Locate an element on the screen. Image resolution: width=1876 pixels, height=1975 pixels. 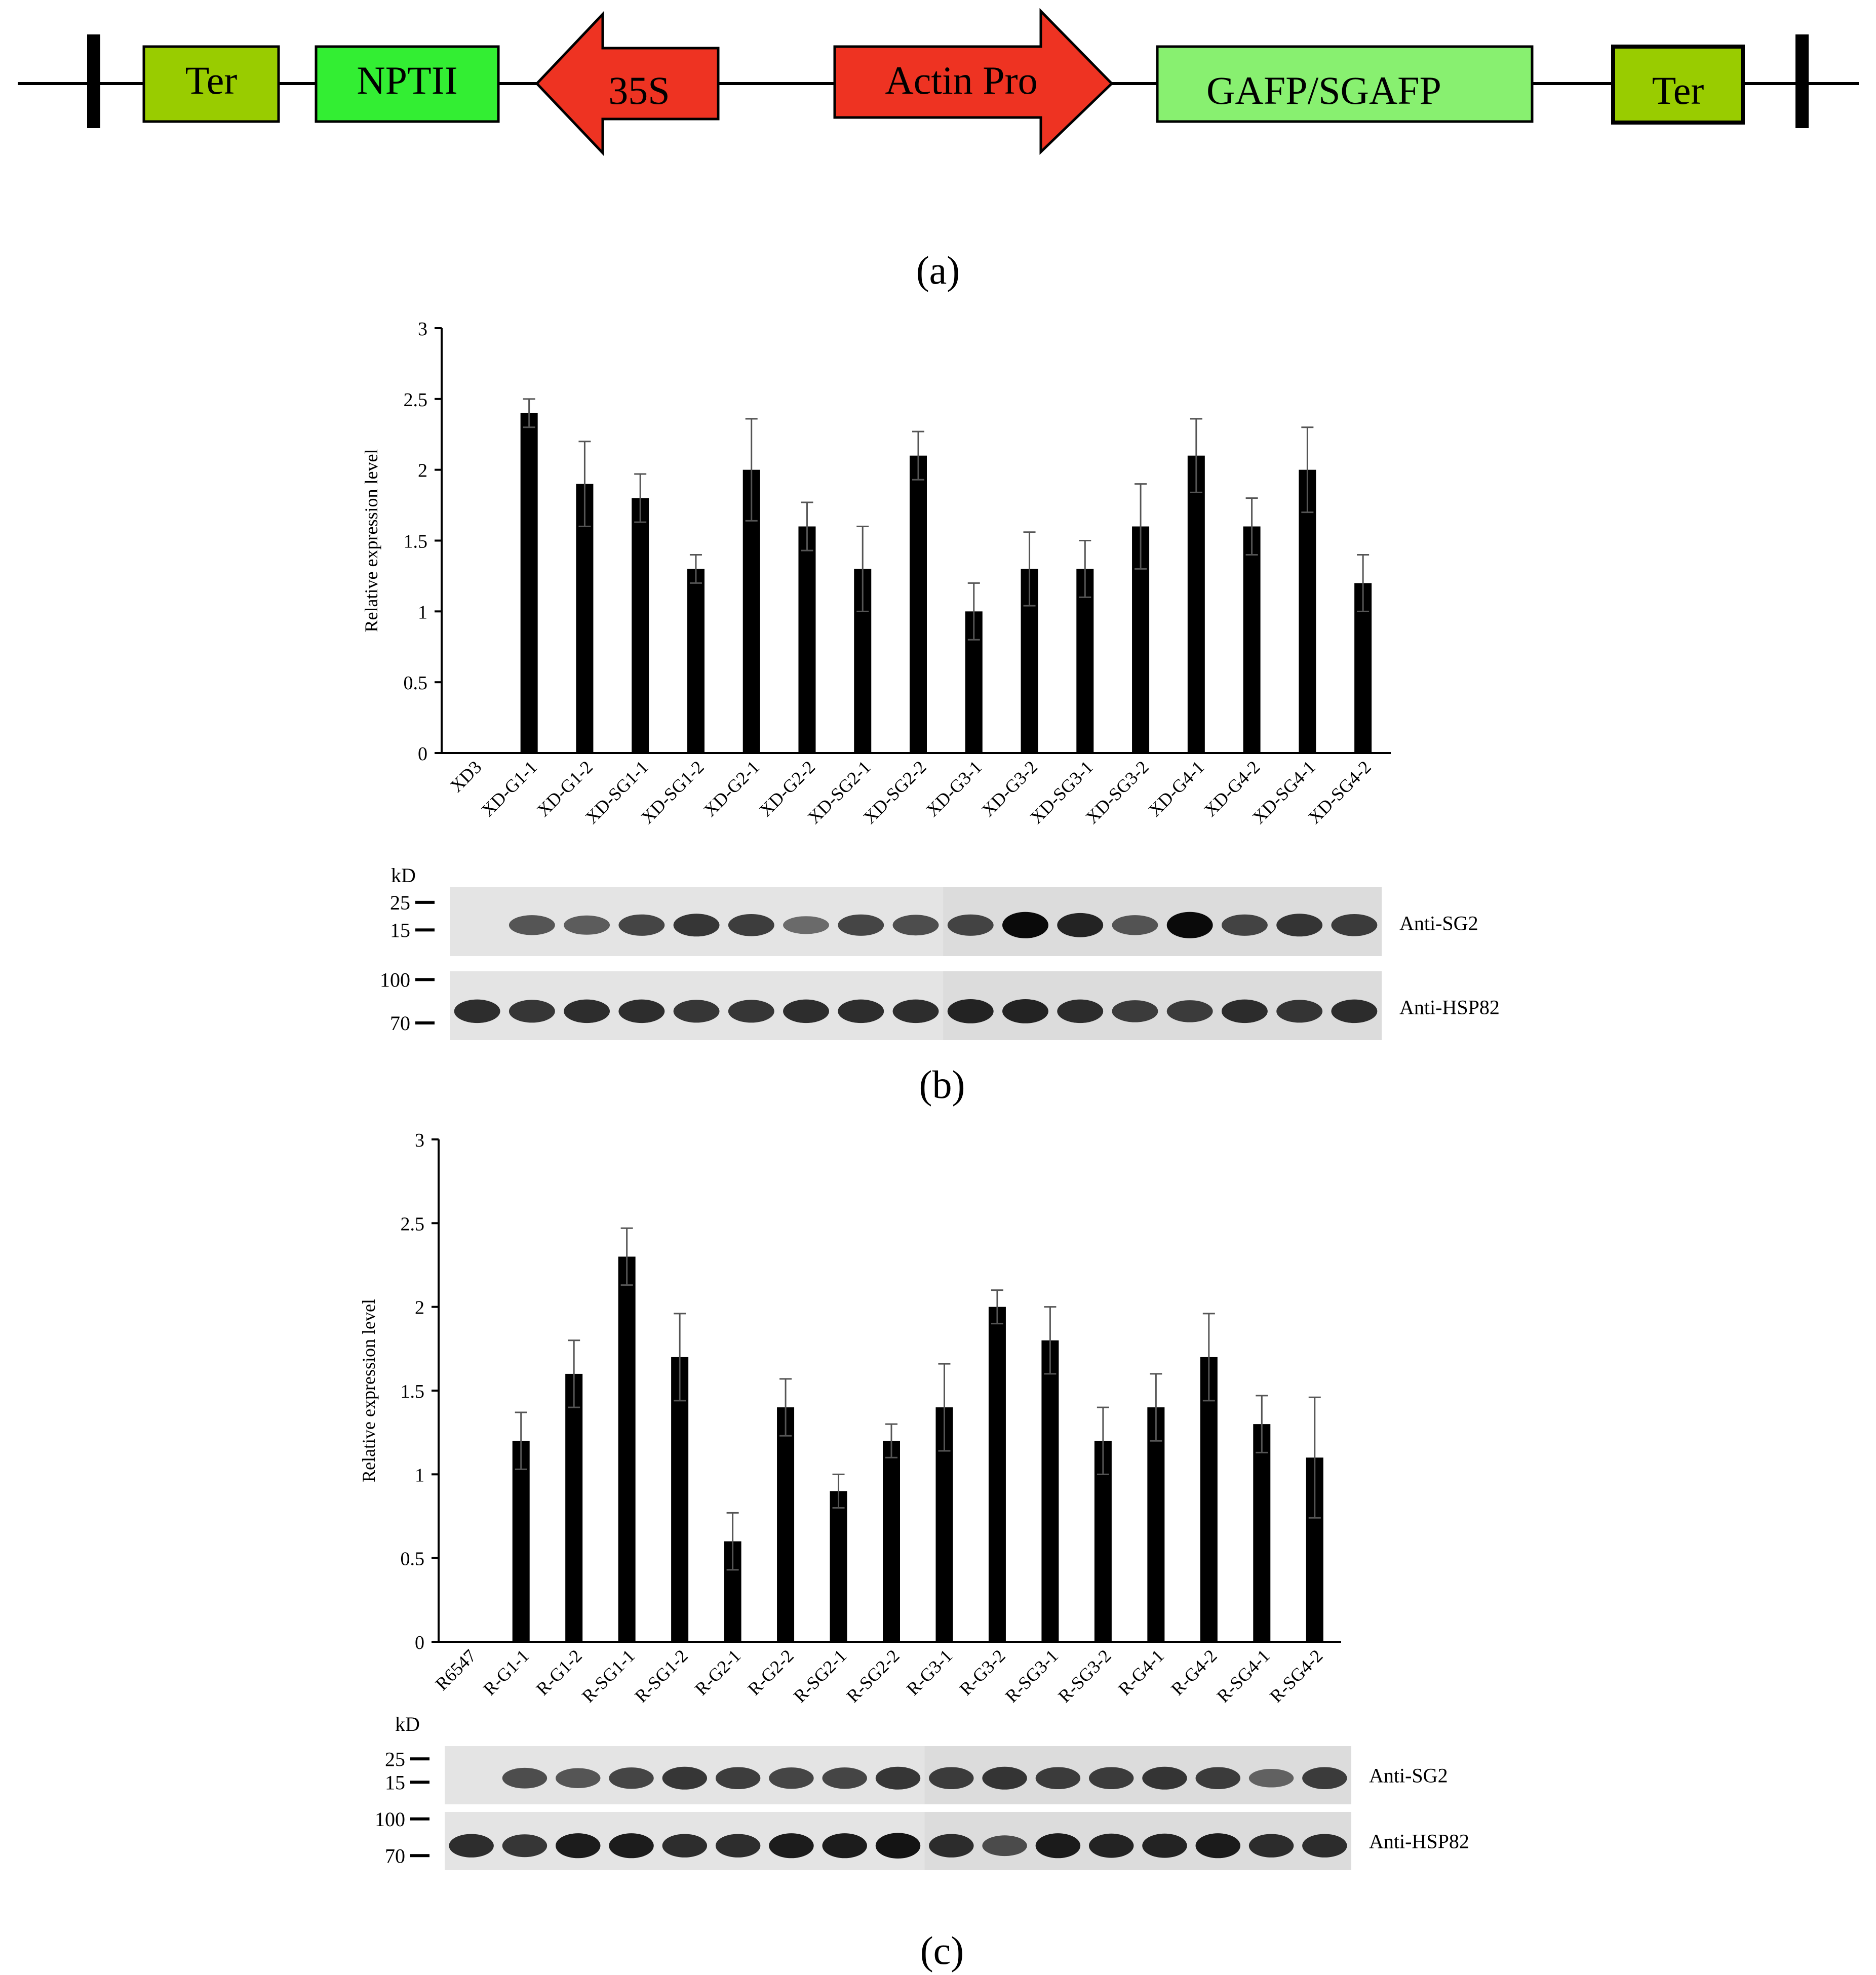
category-label: R-SG1-1 is located at coordinates (608, 1675).